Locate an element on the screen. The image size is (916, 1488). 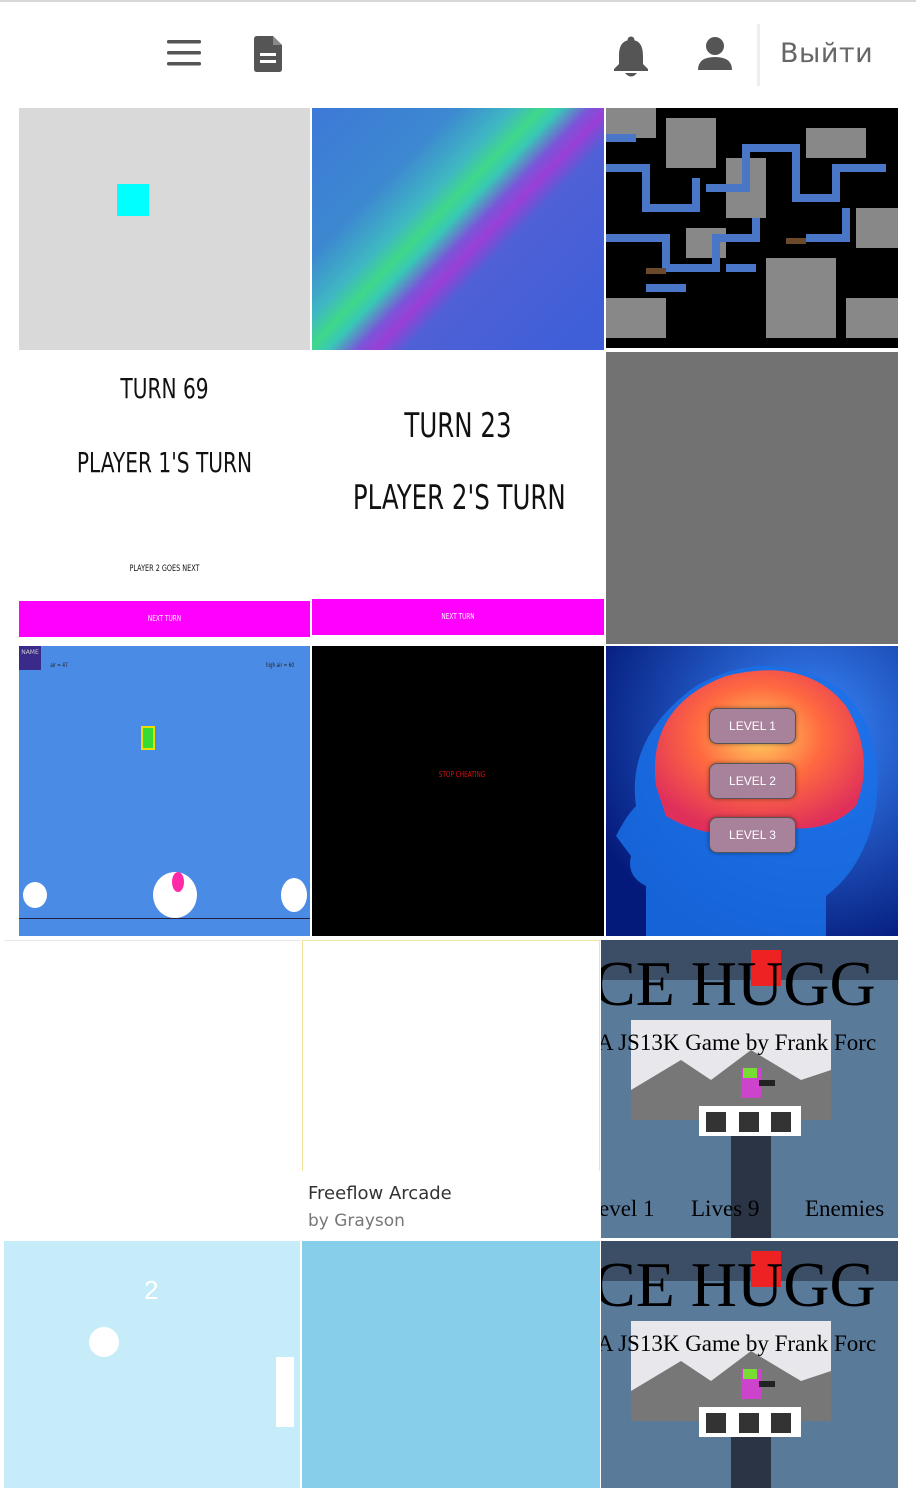
game-tile-stop-cheating: STOP CHEATING is located at coordinates (458, 791).